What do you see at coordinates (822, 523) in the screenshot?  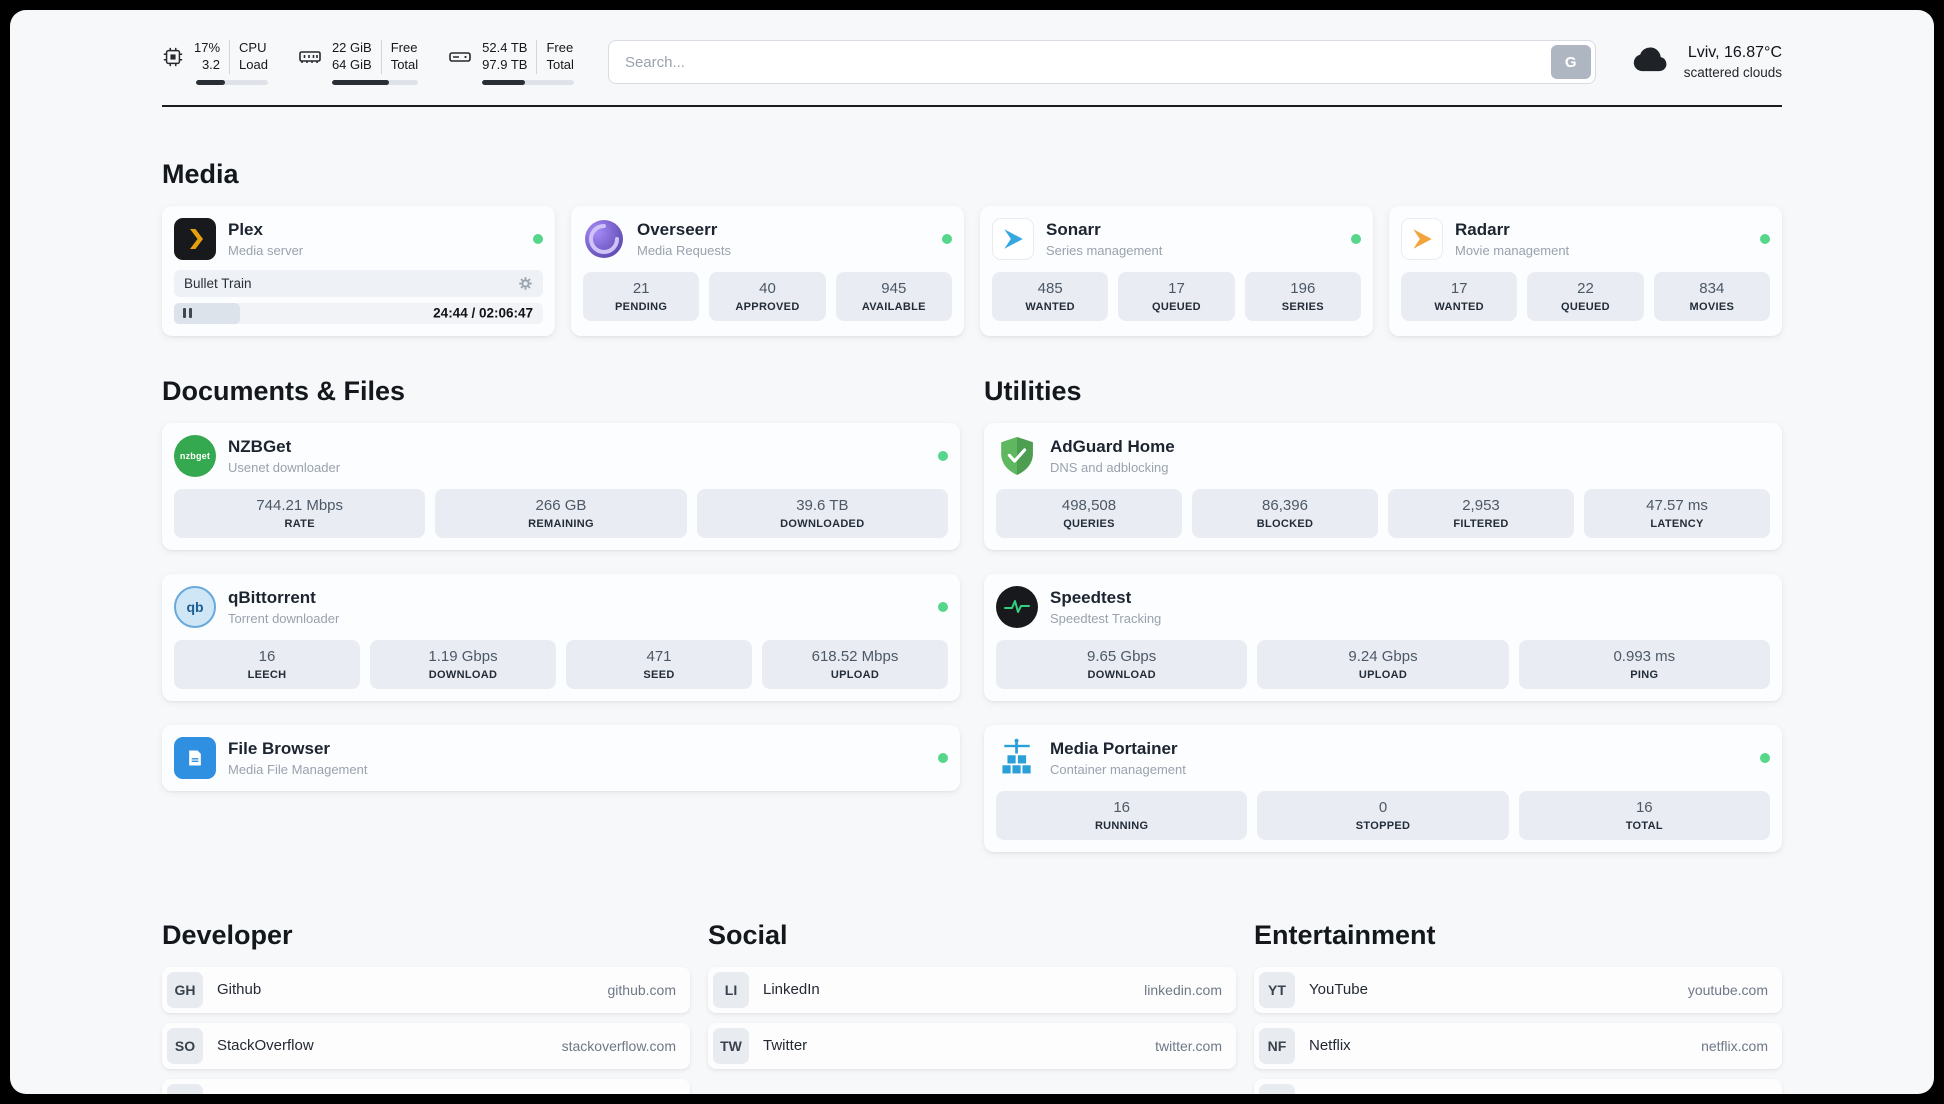 I see `stat-label: DOWNLOADED` at bounding box center [822, 523].